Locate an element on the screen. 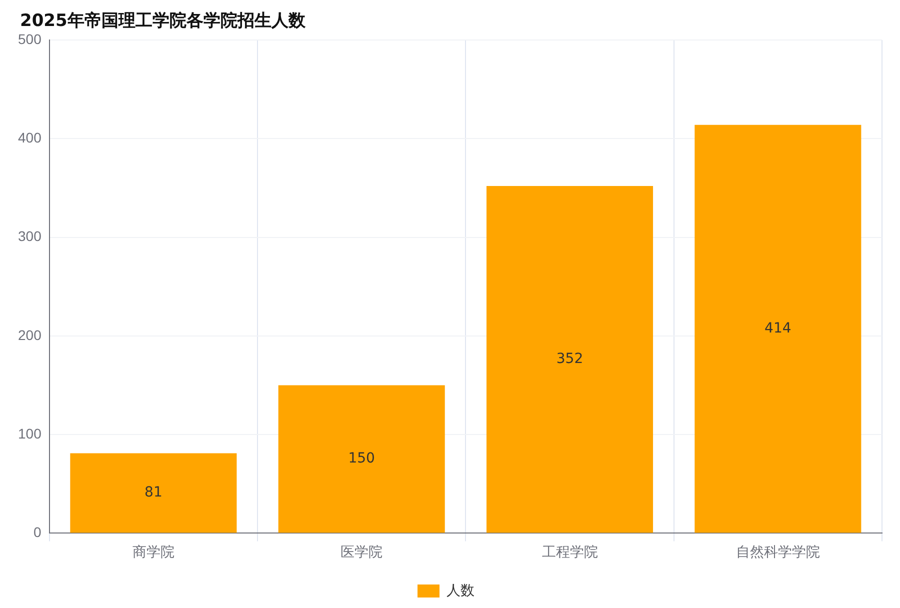 This screenshot has width=900, height=608. y-tick-label: 0 is located at coordinates (38, 532).